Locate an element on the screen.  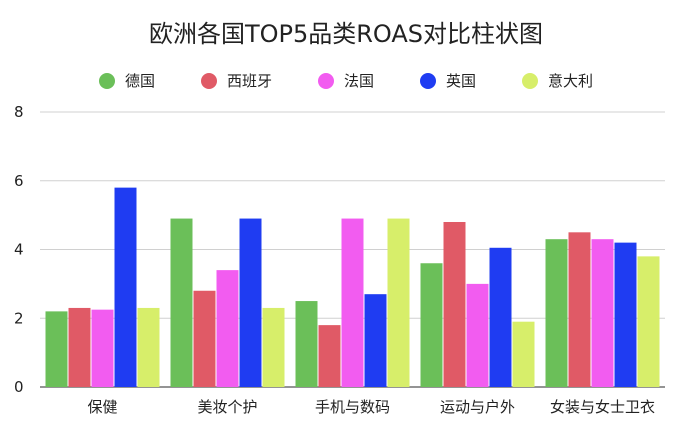
legend-label-germany: 德国 is located at coordinates (139, 81).